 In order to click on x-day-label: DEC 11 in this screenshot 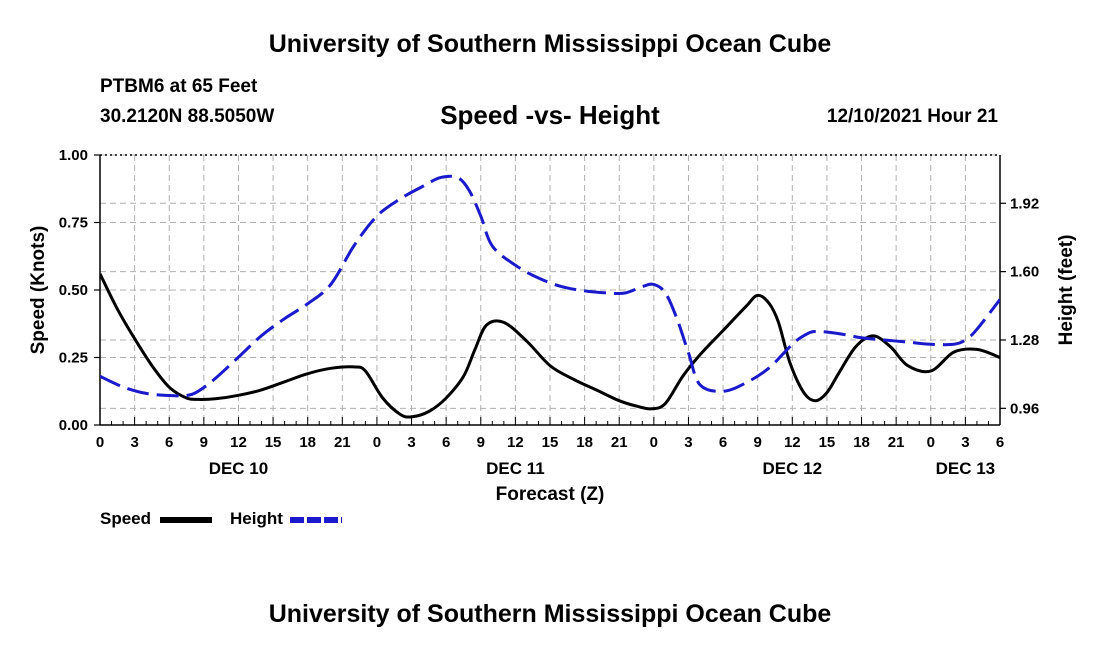, I will do `click(515, 468)`.